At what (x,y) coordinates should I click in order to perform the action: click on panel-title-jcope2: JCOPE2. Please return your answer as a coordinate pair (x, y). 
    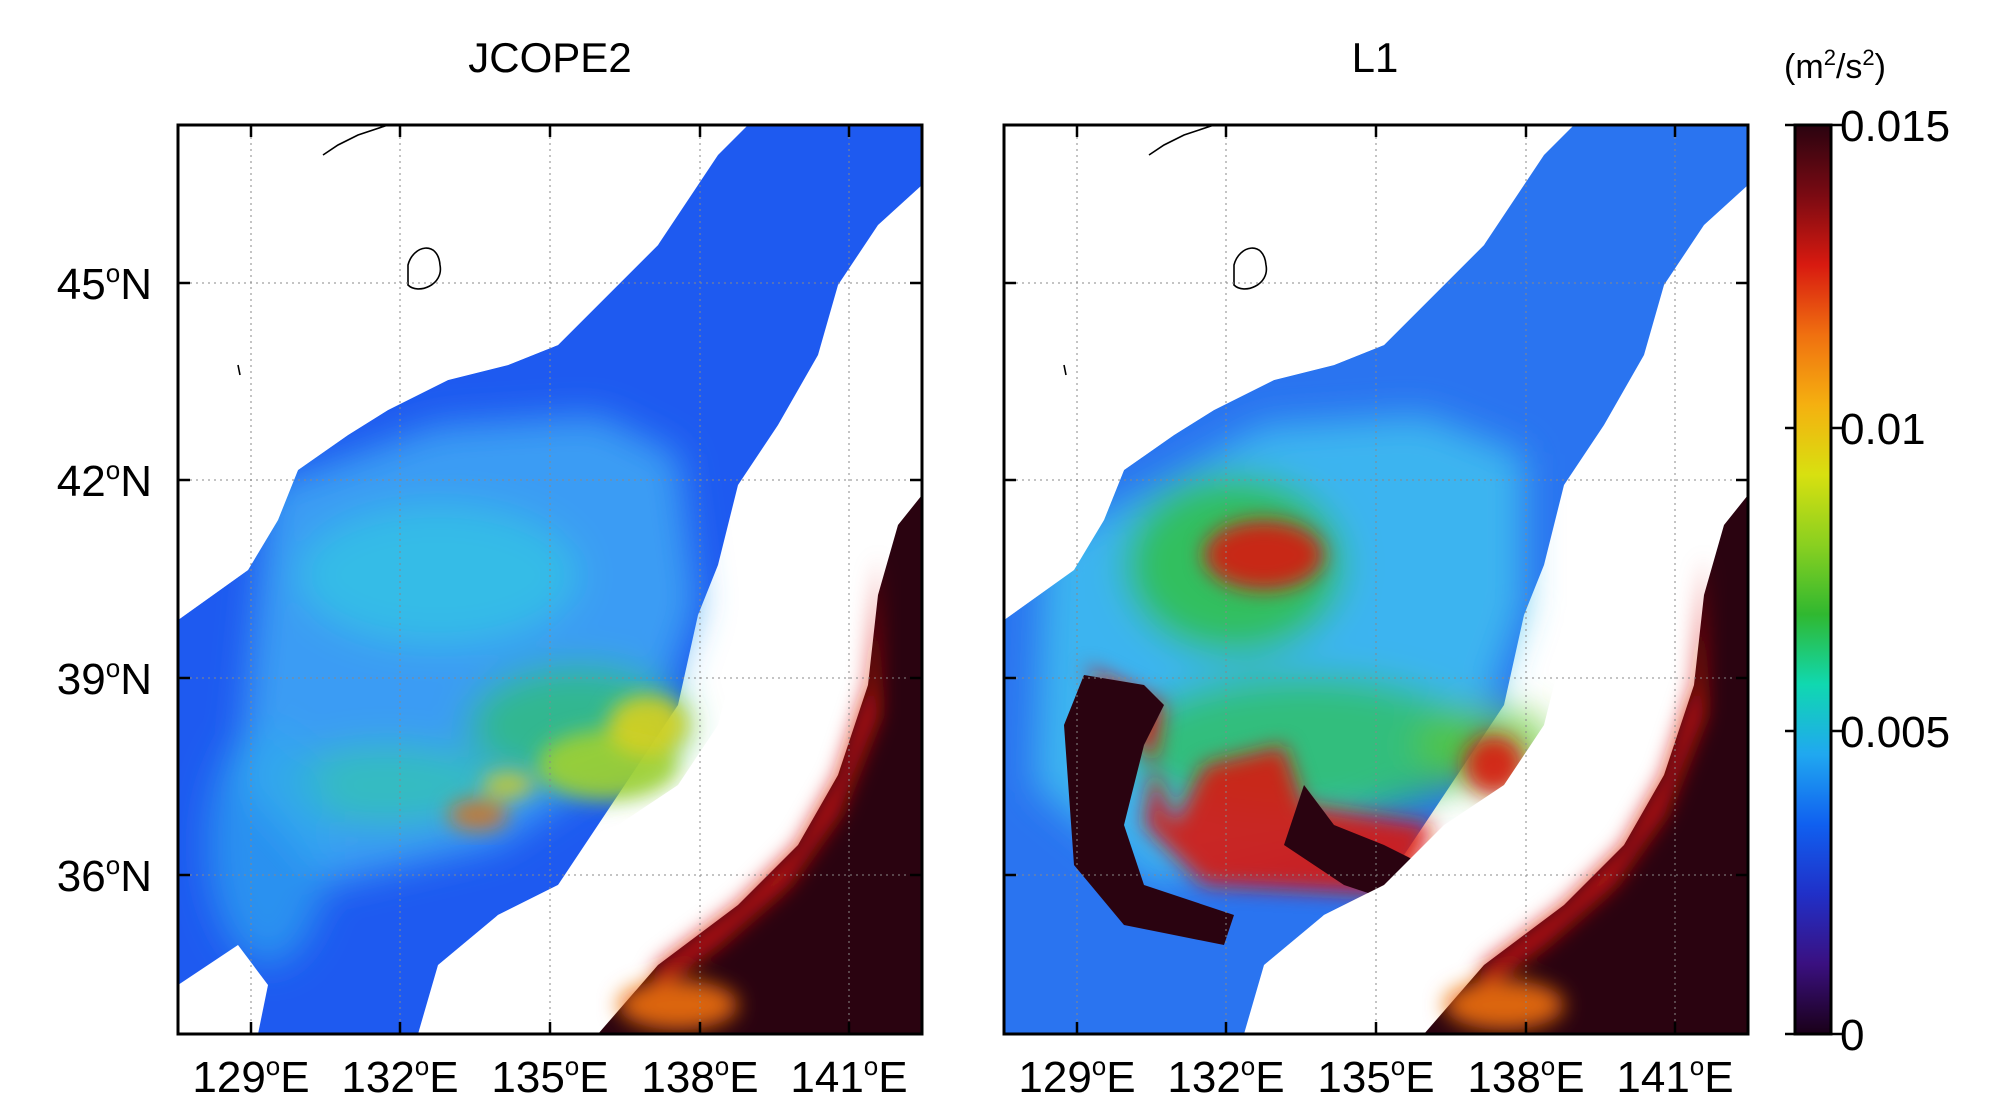
    Looking at the image, I should click on (549, 57).